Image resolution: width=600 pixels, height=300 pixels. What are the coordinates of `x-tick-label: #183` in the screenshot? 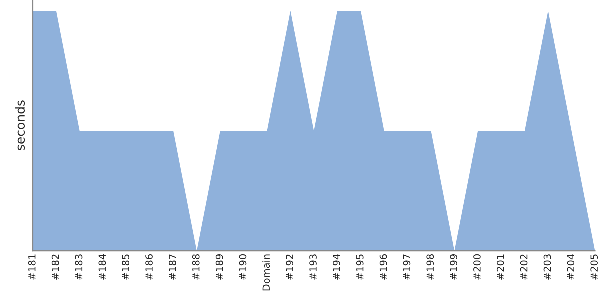 It's located at (79, 267).